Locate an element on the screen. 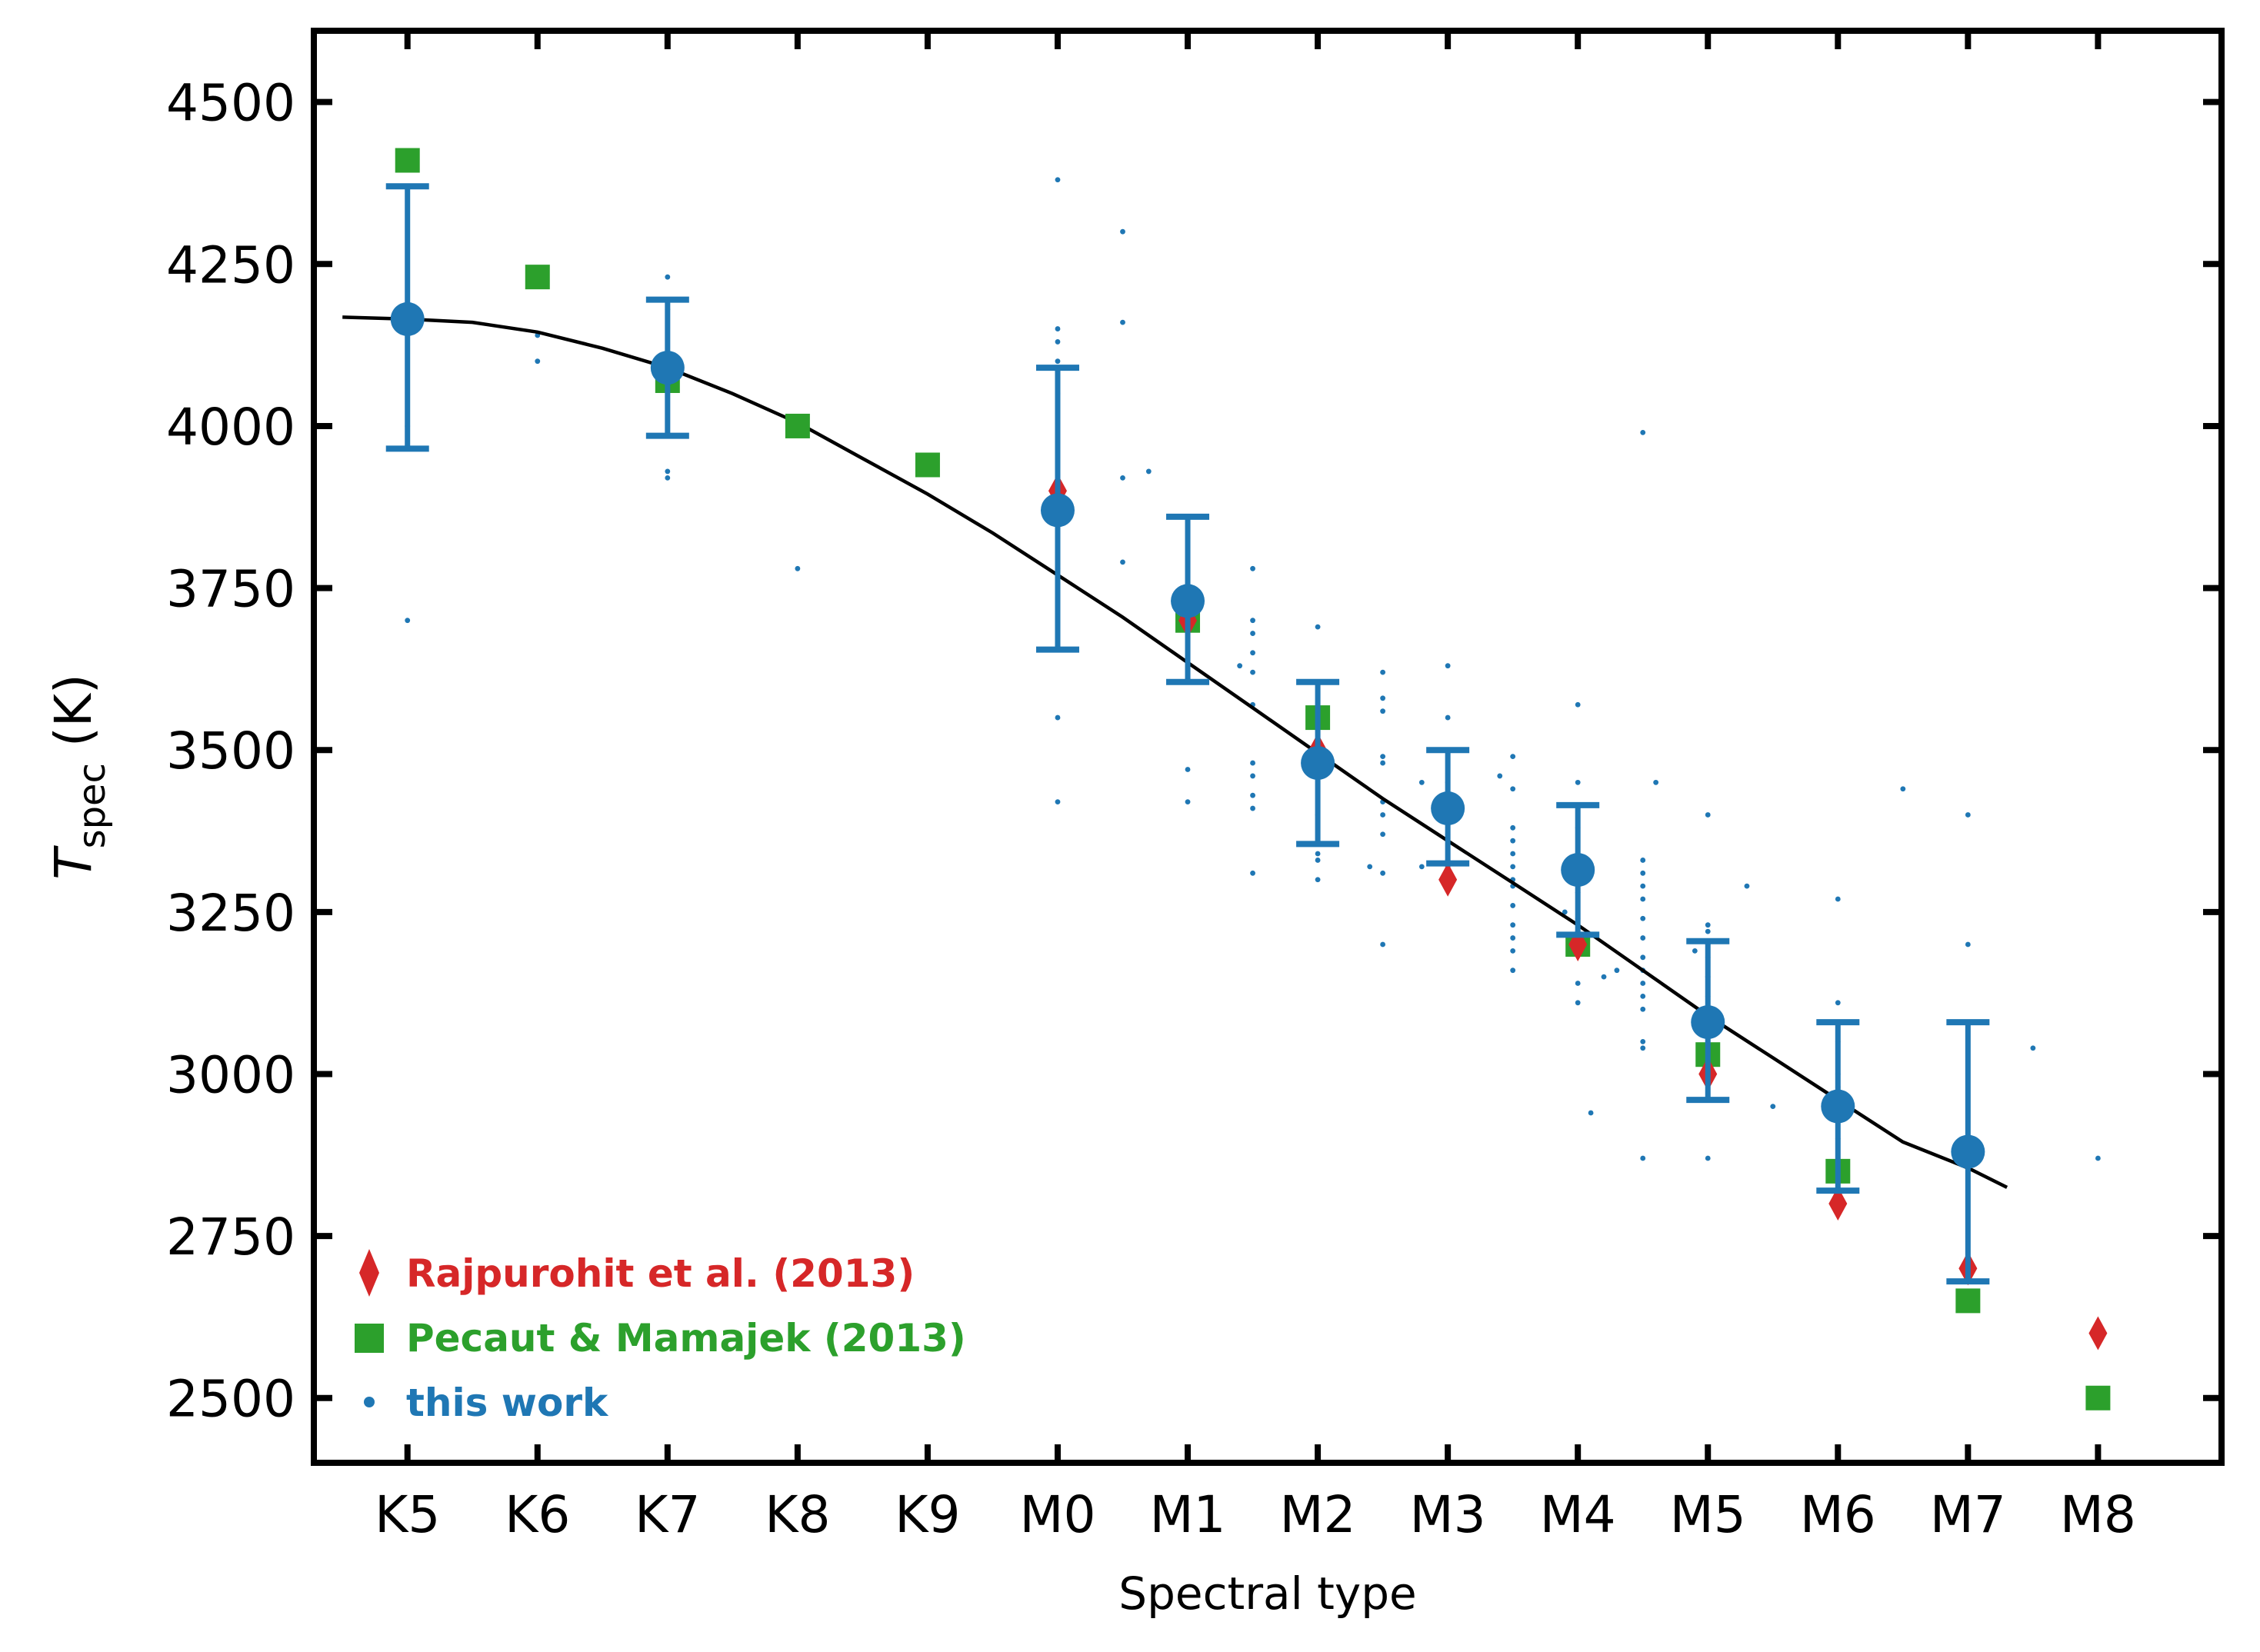 Image resolution: width=2260 pixels, height=1652 pixels. x-axis-label: Spectral type is located at coordinates (1267, 1594).